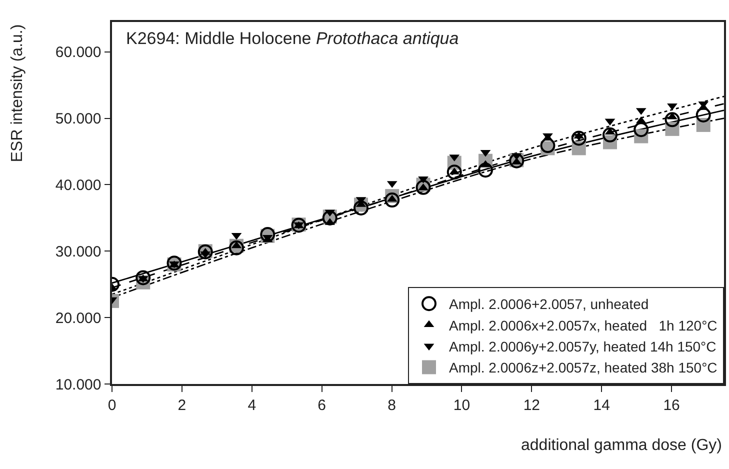 The image size is (729, 469). What do you see at coordinates (549, 304) in the screenshot?
I see `legend-label: Ampl. 2.0006+2.0057, unheated` at bounding box center [549, 304].